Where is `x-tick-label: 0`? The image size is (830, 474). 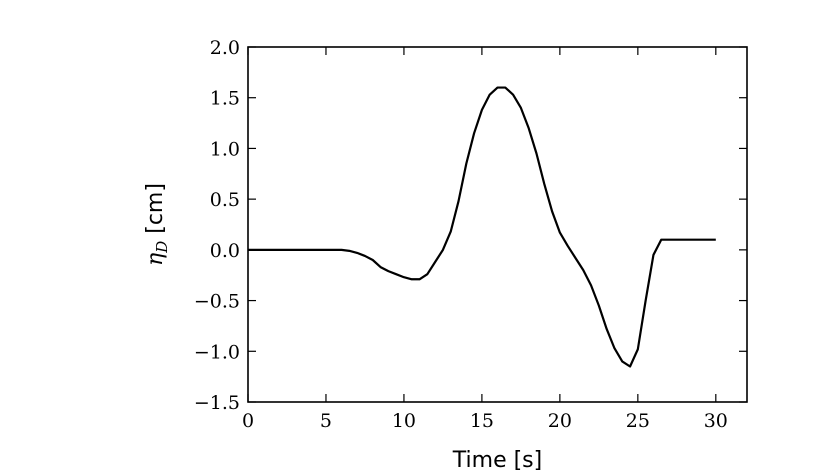 x-tick-label: 0 is located at coordinates (248, 421).